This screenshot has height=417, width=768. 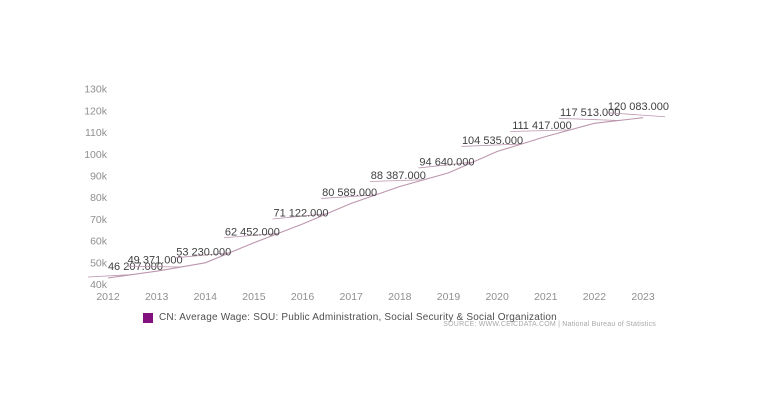 I want to click on x-axis-tick-label: 2014, so click(x=206, y=297).